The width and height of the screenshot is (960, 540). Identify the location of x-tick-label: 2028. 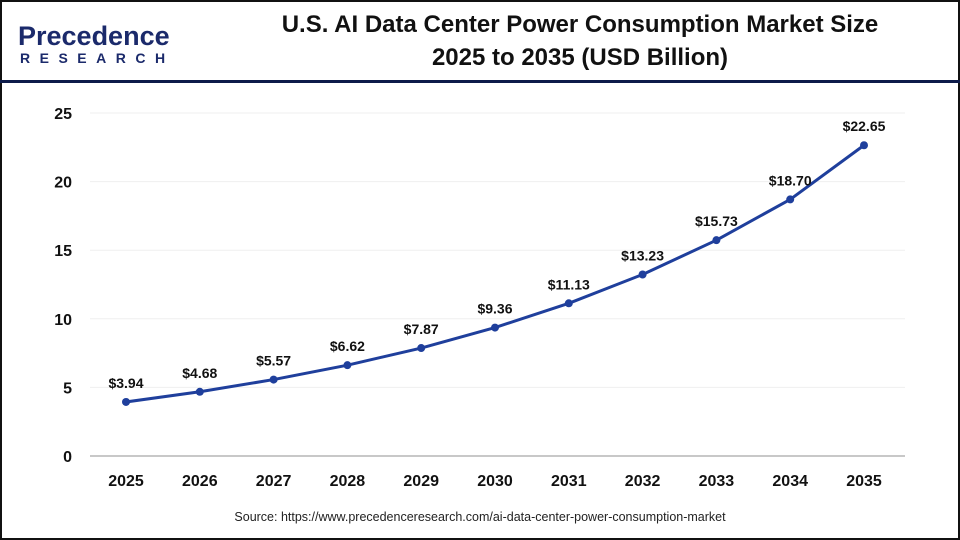
(348, 481).